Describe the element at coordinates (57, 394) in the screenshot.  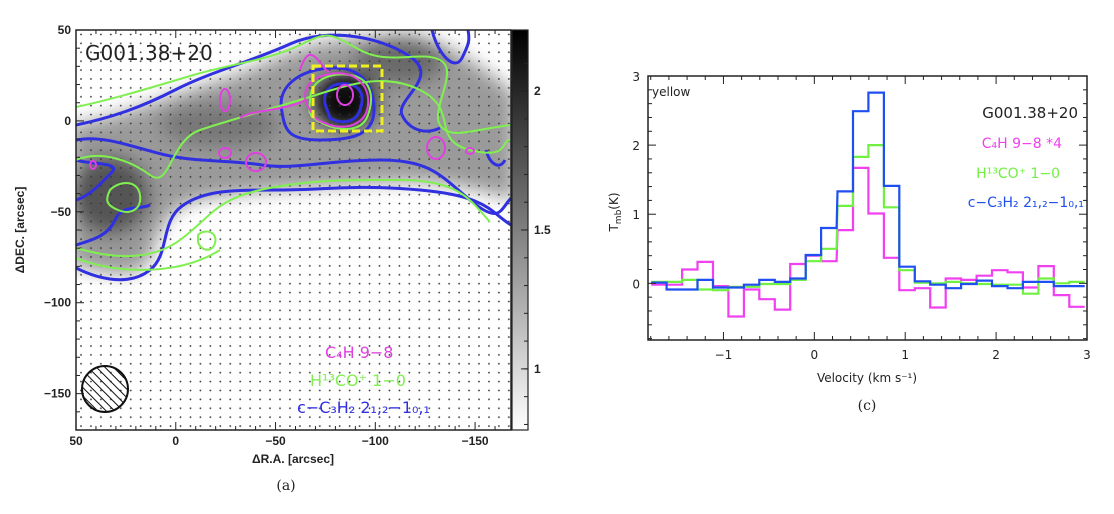
I see `y-tick-label: −150` at that location.